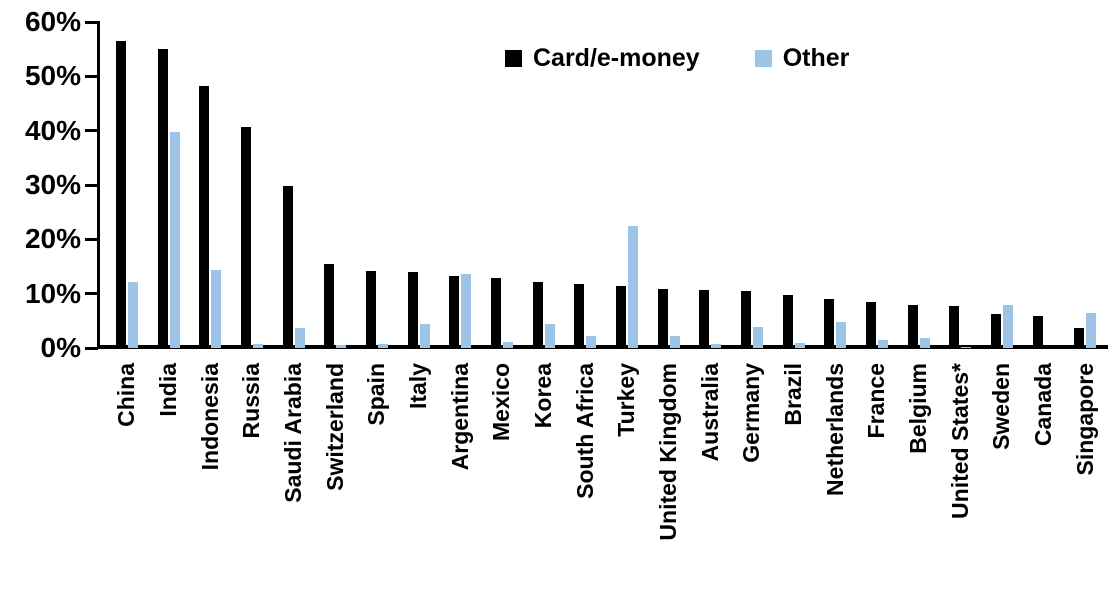 This screenshot has height=594, width=1112. I want to click on y-tick-label: 0%, so click(60, 347).